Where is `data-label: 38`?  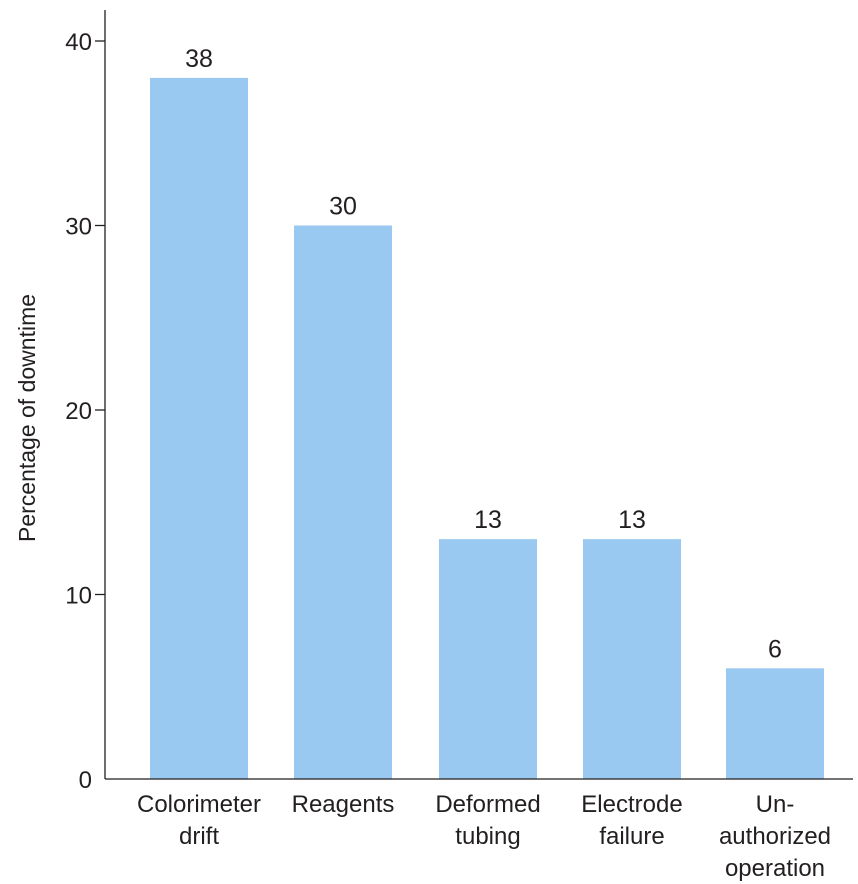 data-label: 38 is located at coordinates (199, 59).